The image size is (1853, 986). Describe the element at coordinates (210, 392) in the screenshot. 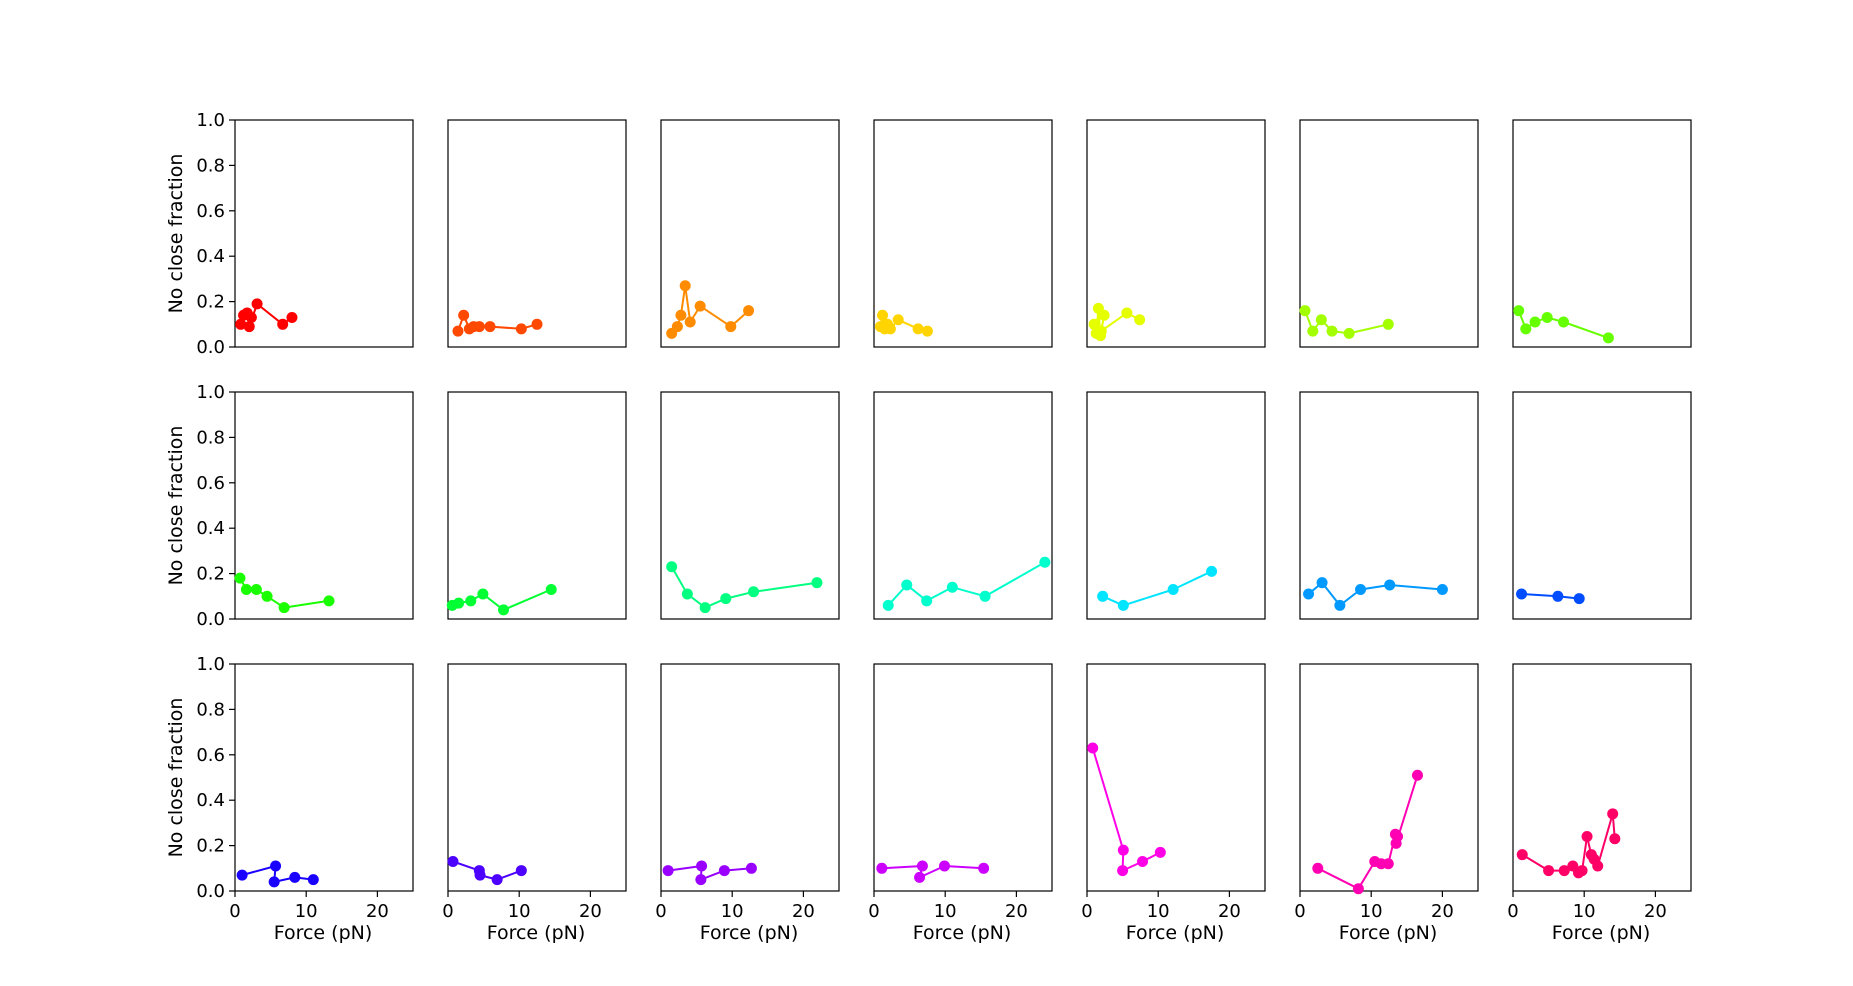

I see `y-tick-label: 1.0` at that location.